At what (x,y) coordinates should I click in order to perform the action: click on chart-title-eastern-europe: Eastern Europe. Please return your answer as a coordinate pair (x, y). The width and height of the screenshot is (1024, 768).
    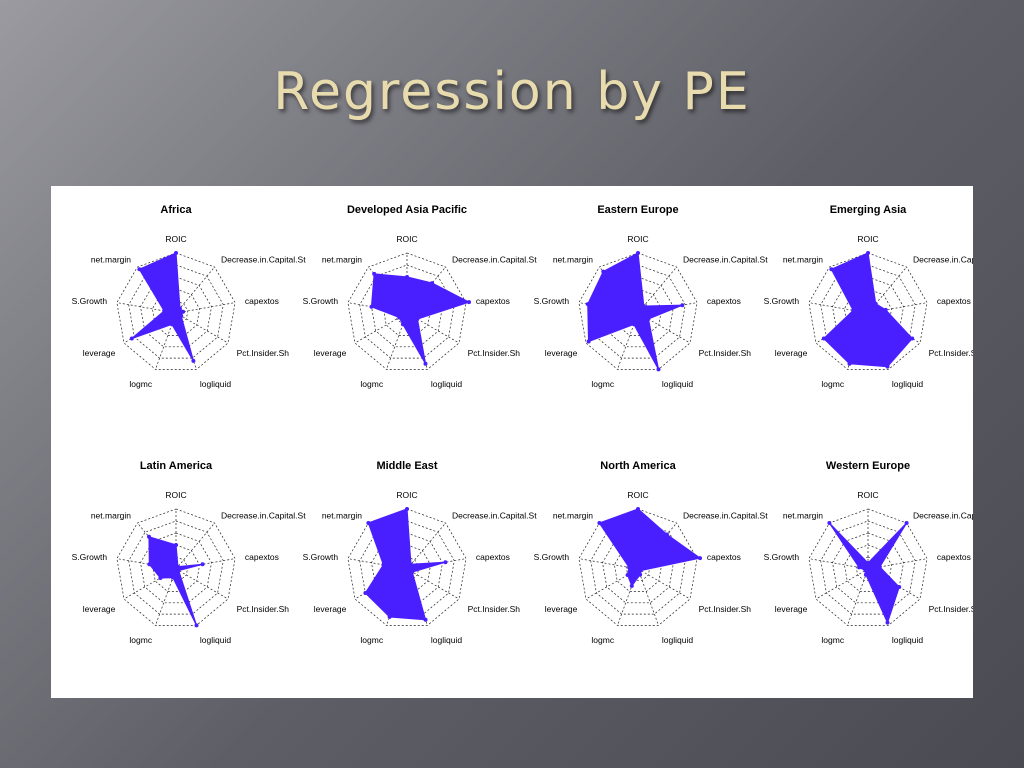
    Looking at the image, I should click on (637, 210).